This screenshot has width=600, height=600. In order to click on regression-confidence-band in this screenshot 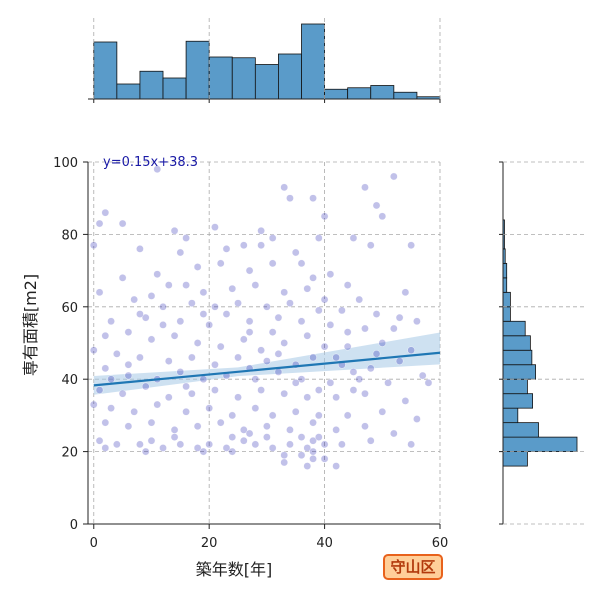, I will do `click(266, 363)`.